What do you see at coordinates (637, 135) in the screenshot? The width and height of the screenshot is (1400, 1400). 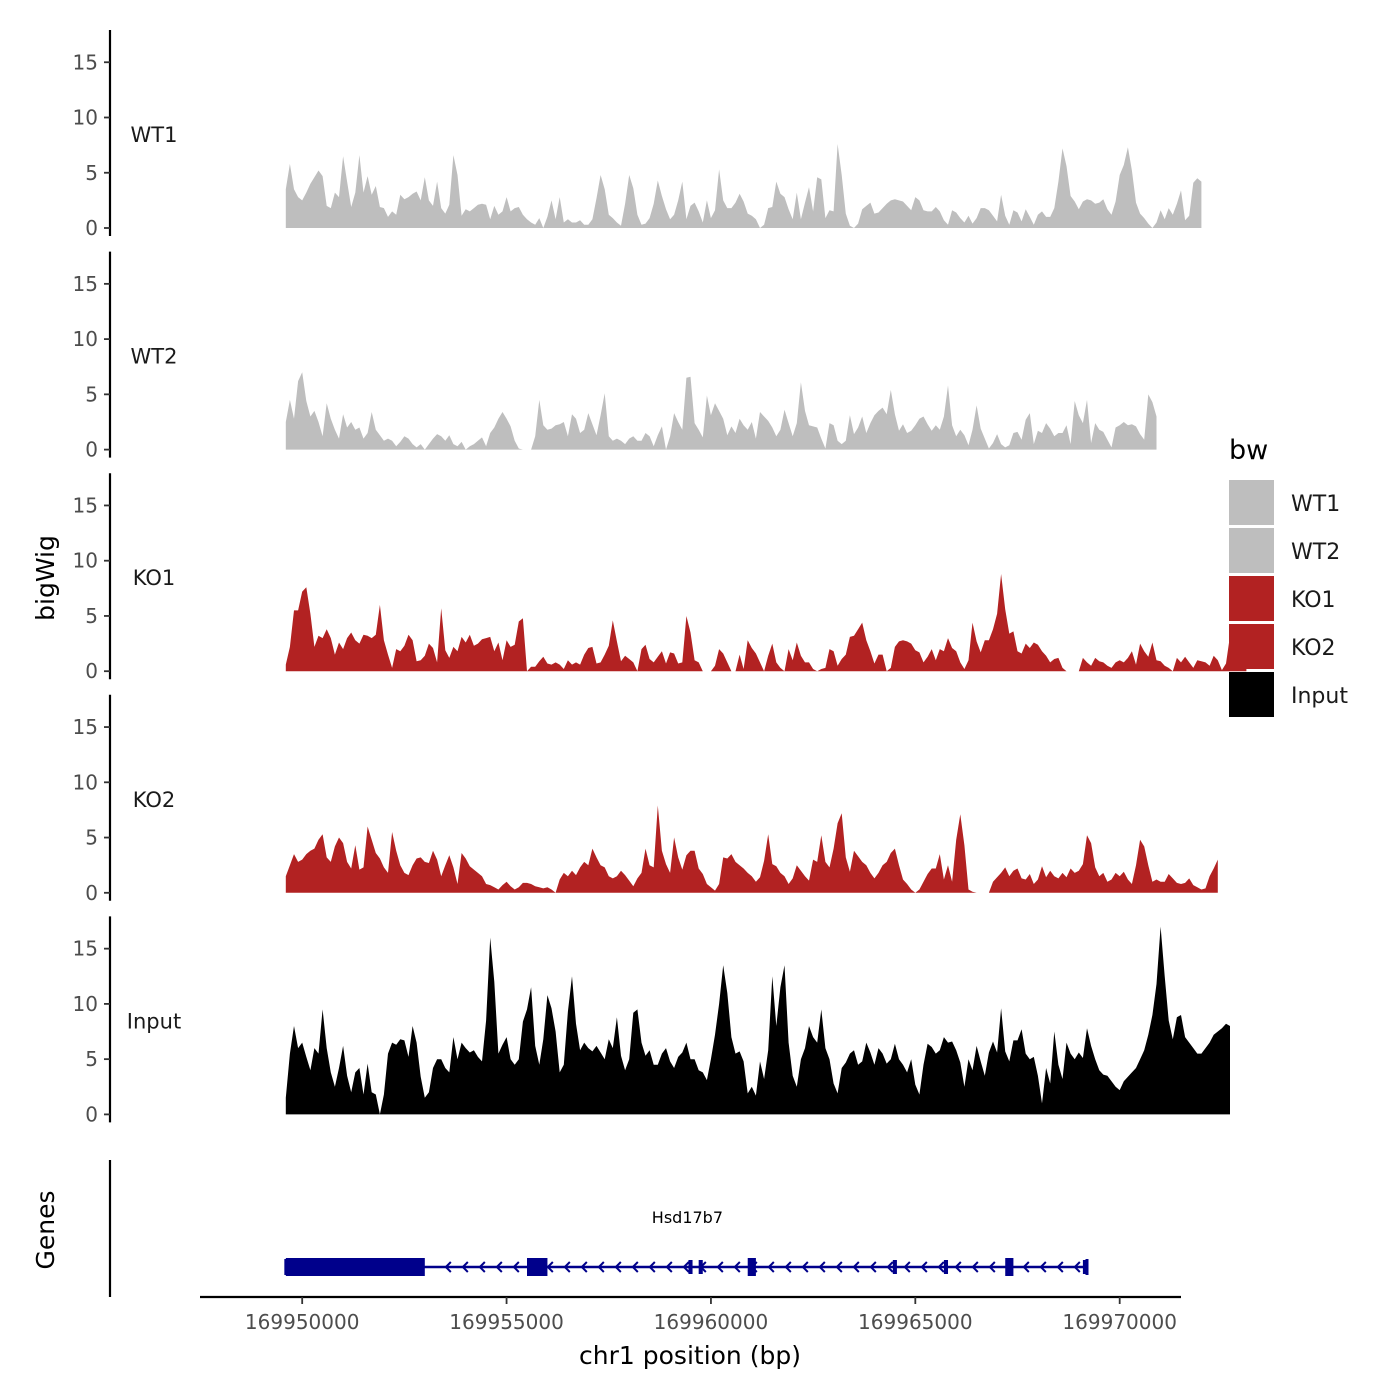 I see `track-wt1: 0 5 10 15 WT1` at bounding box center [637, 135].